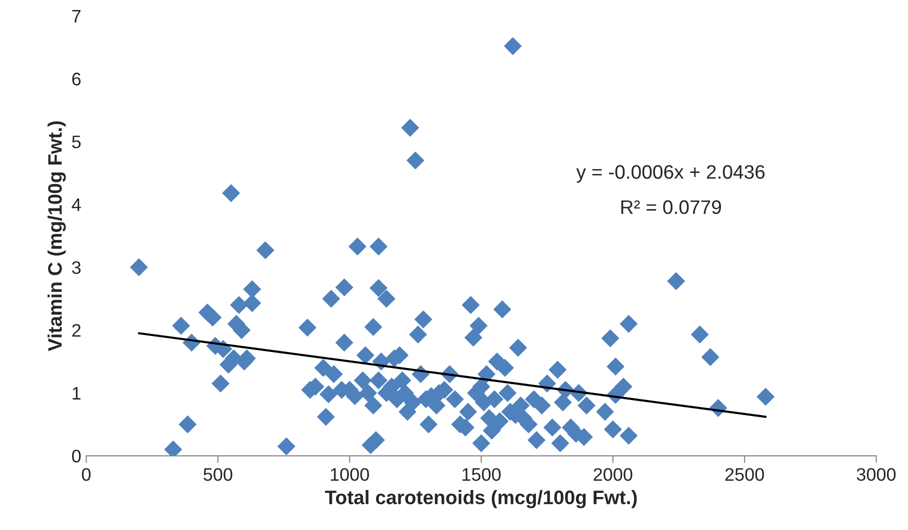  Describe the element at coordinates (76, 267) in the screenshot. I see `y-tick-label: 3` at that location.